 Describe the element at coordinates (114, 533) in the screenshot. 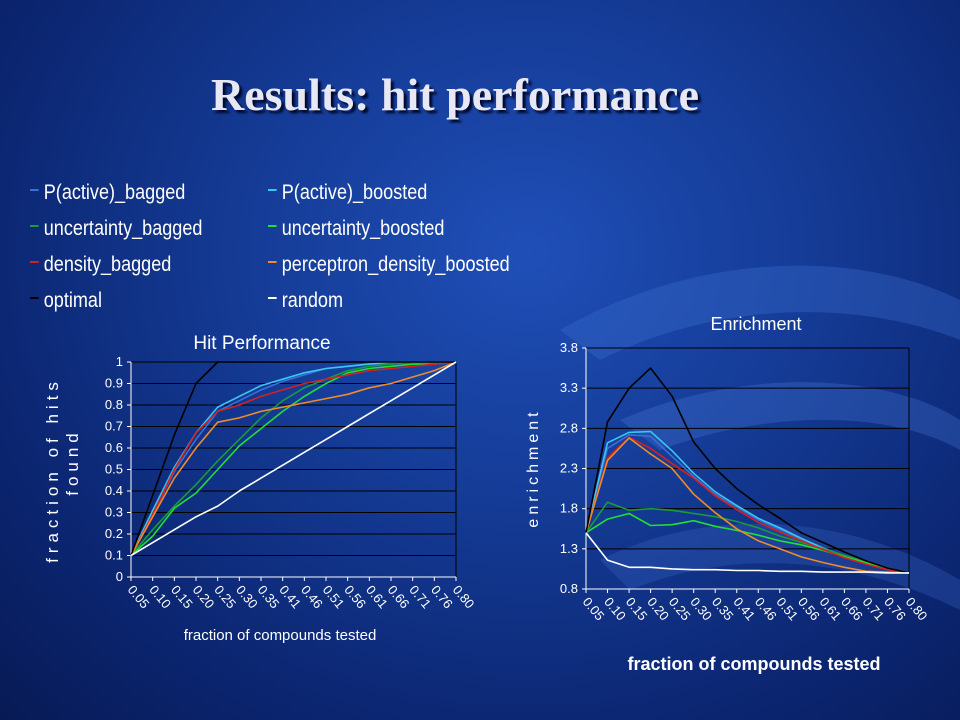

I see `y-tick-label: 0.2` at that location.